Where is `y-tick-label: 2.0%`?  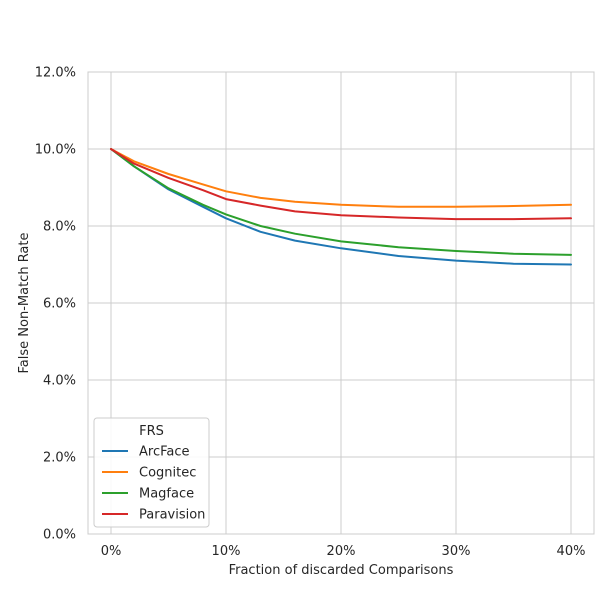
y-tick-label: 2.0% is located at coordinates (59, 458).